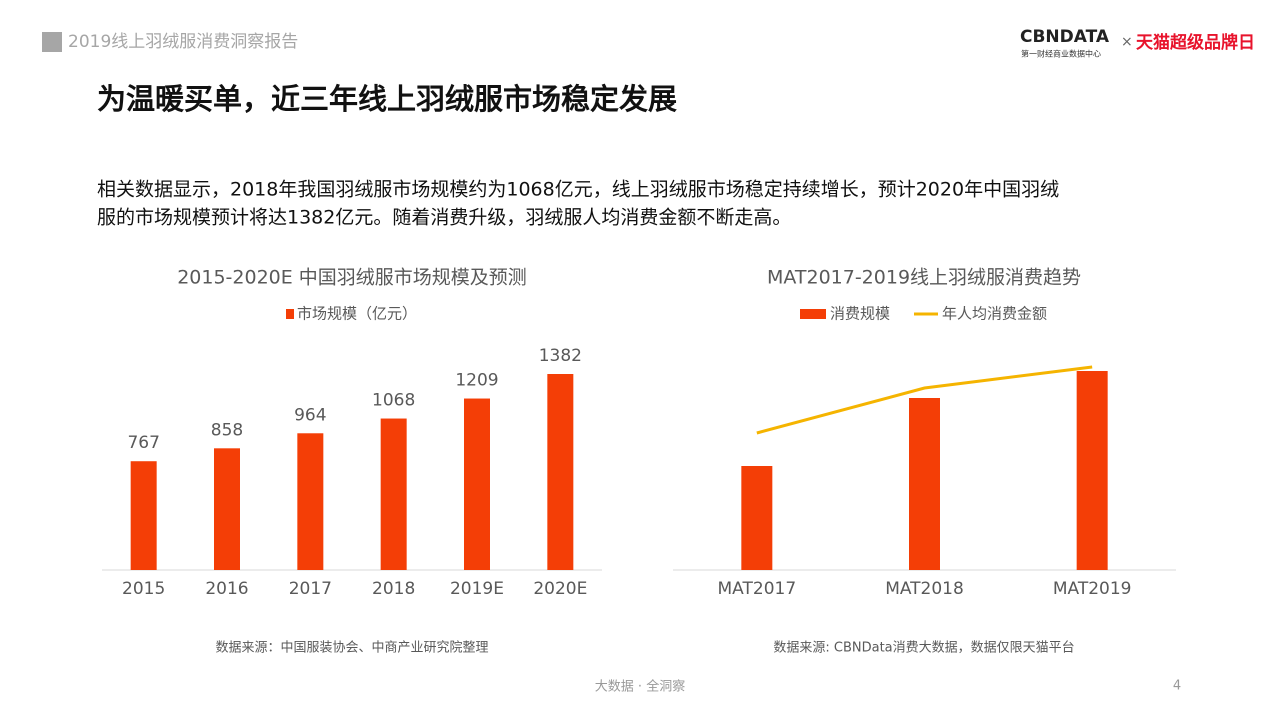  I want to click on partner: 天猫超级品牌日, so click(1195, 42).